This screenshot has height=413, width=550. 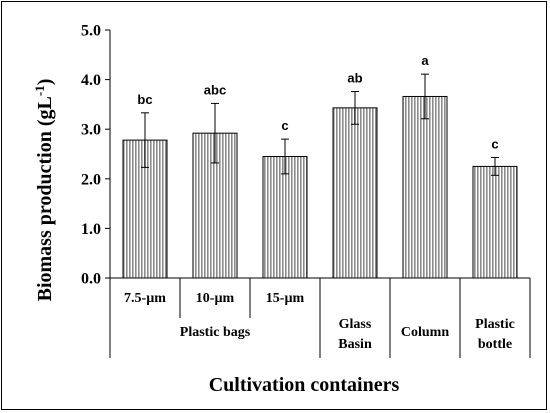 I want to click on group-label: bottle, so click(x=495, y=344).